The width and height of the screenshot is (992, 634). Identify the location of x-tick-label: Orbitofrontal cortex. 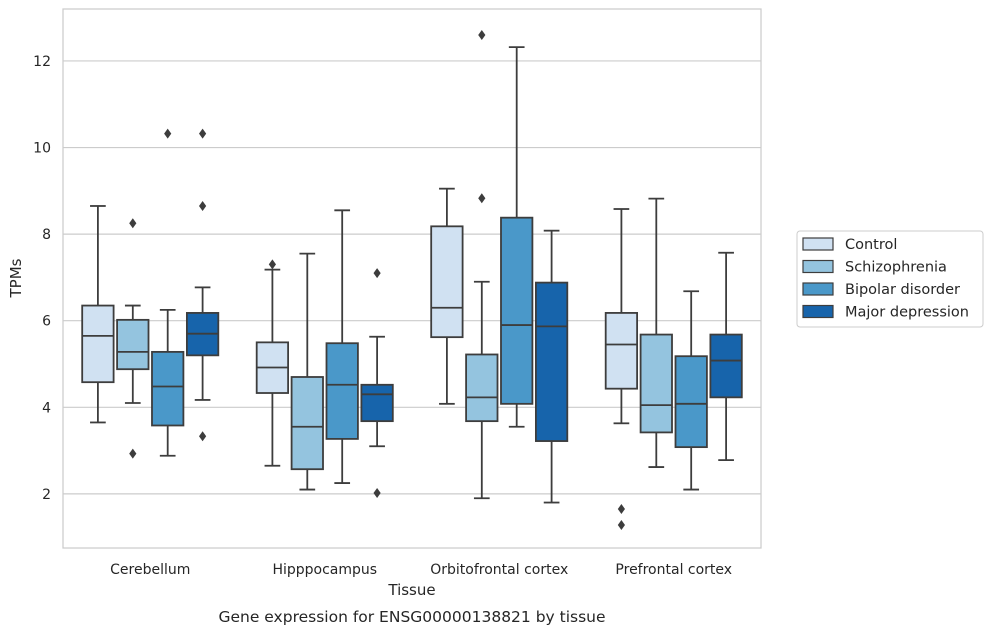
(499, 570).